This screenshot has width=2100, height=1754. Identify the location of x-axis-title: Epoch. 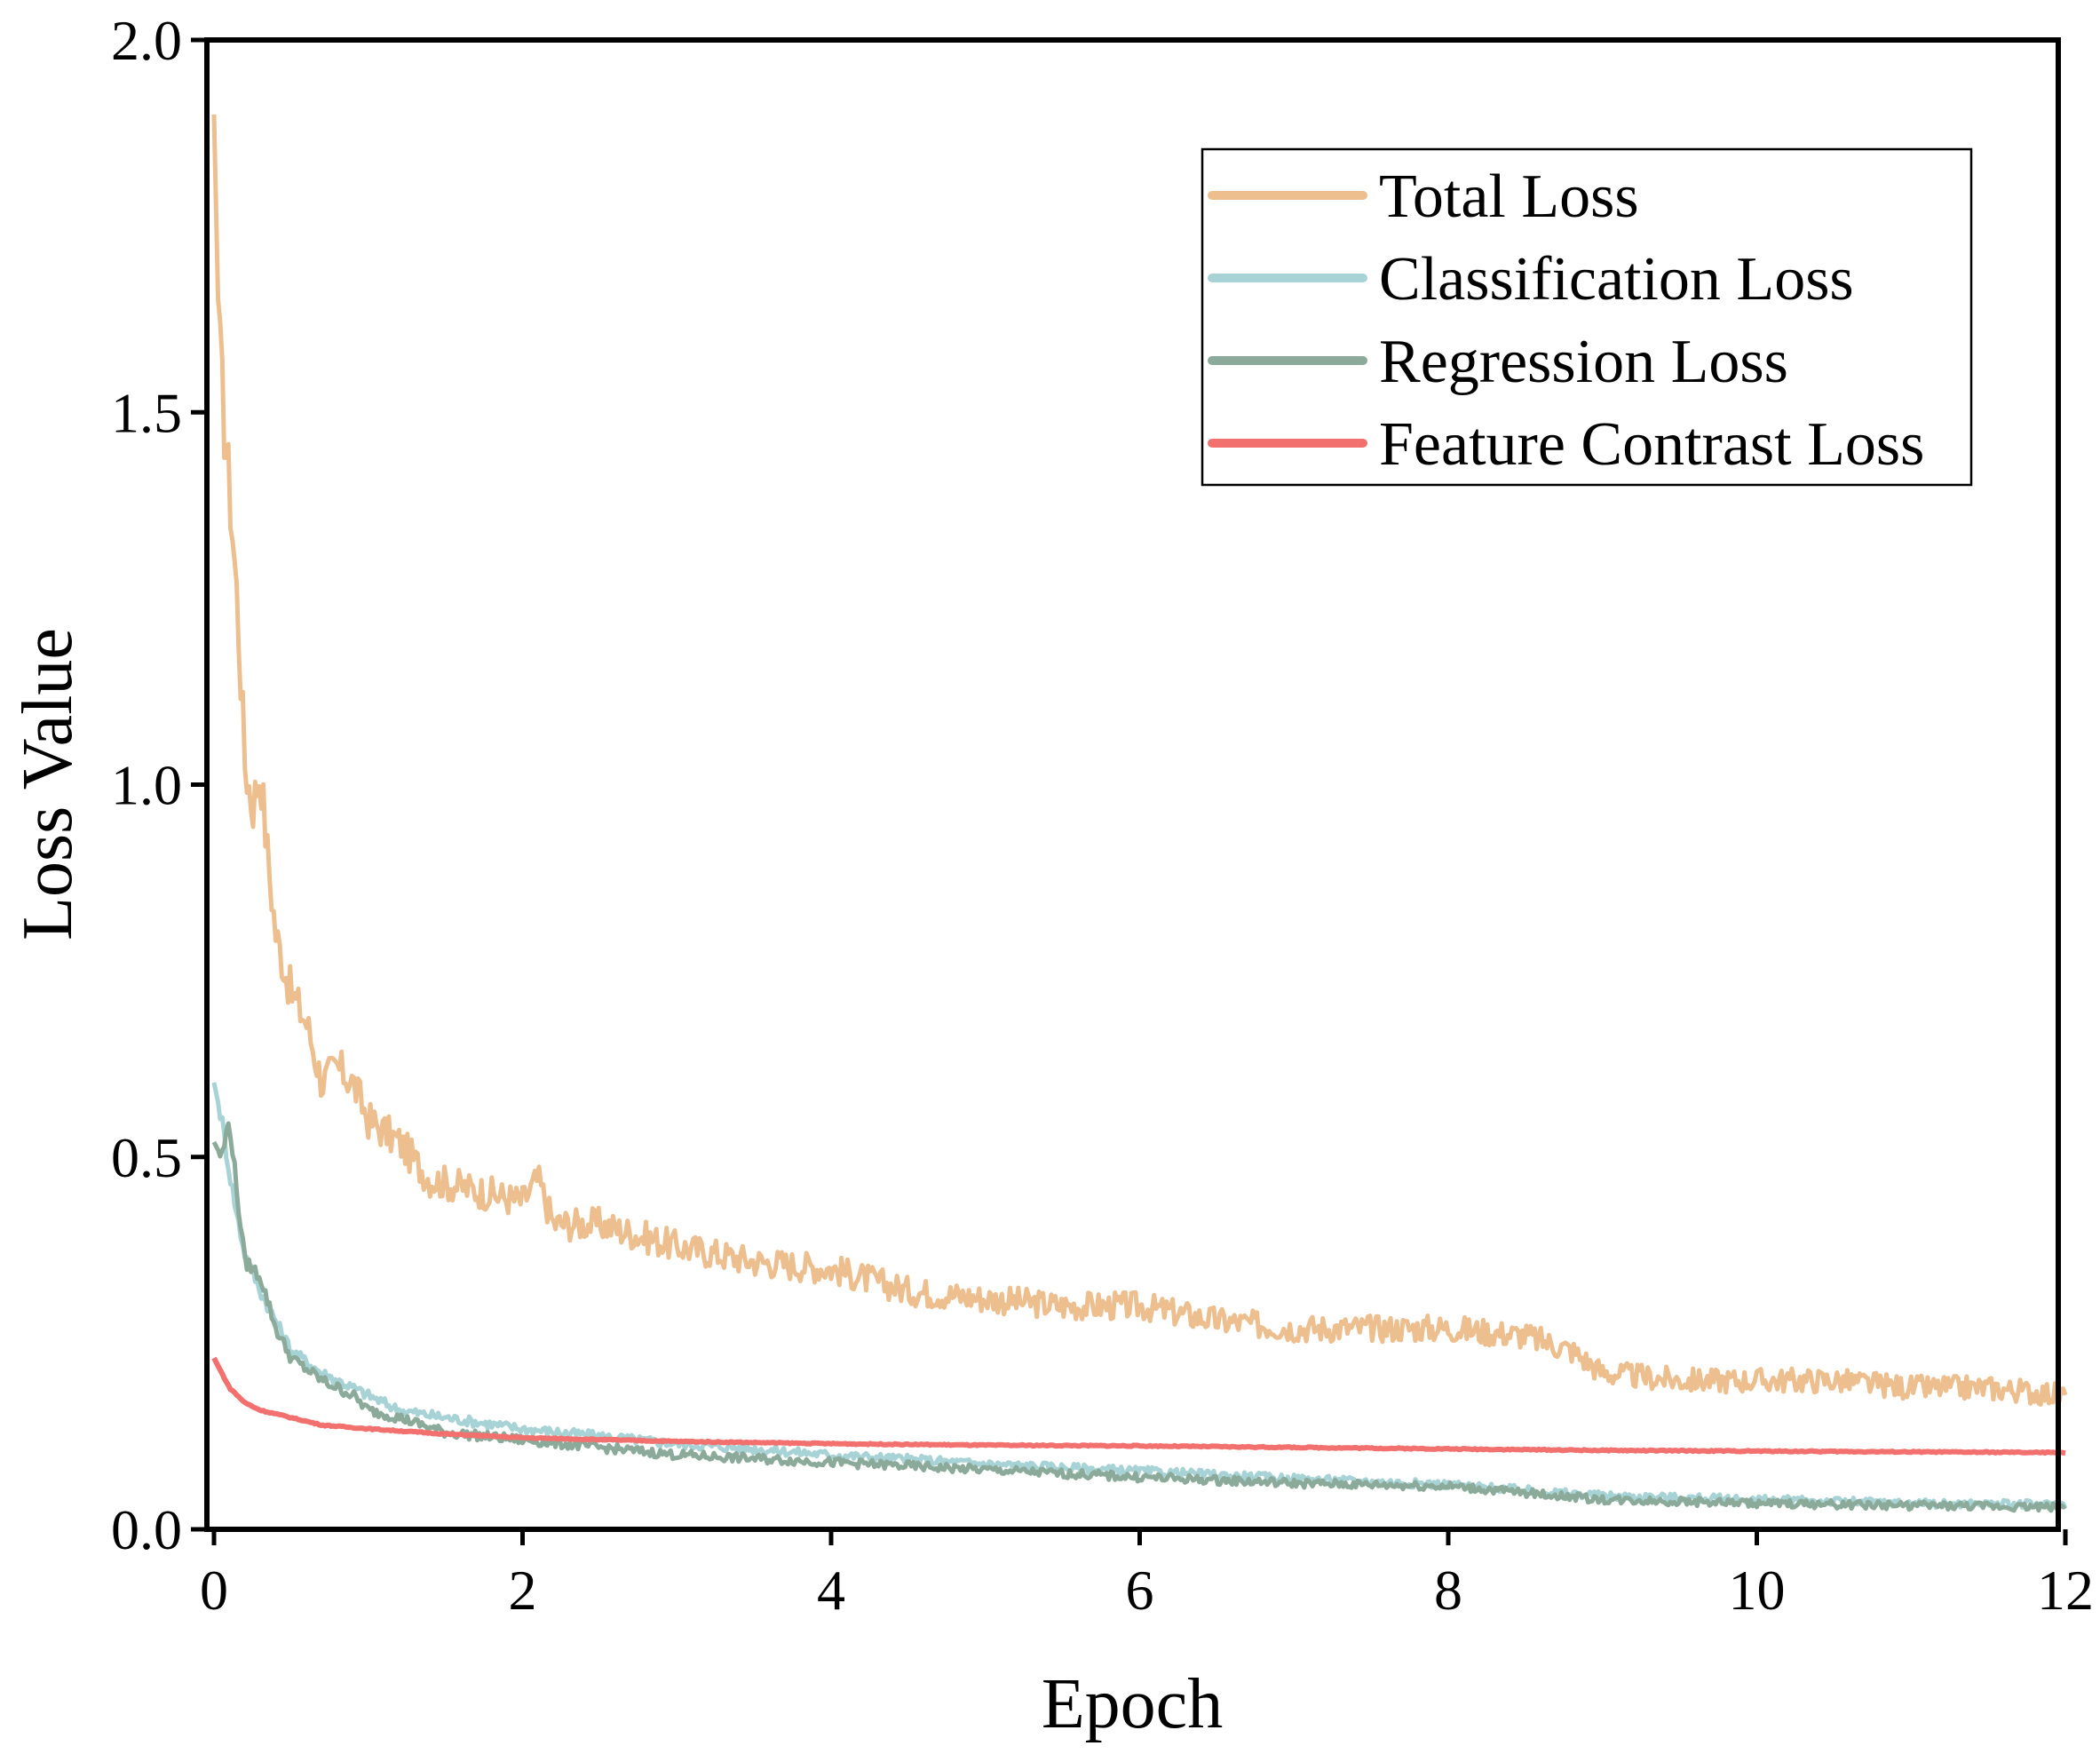
(1132, 1704).